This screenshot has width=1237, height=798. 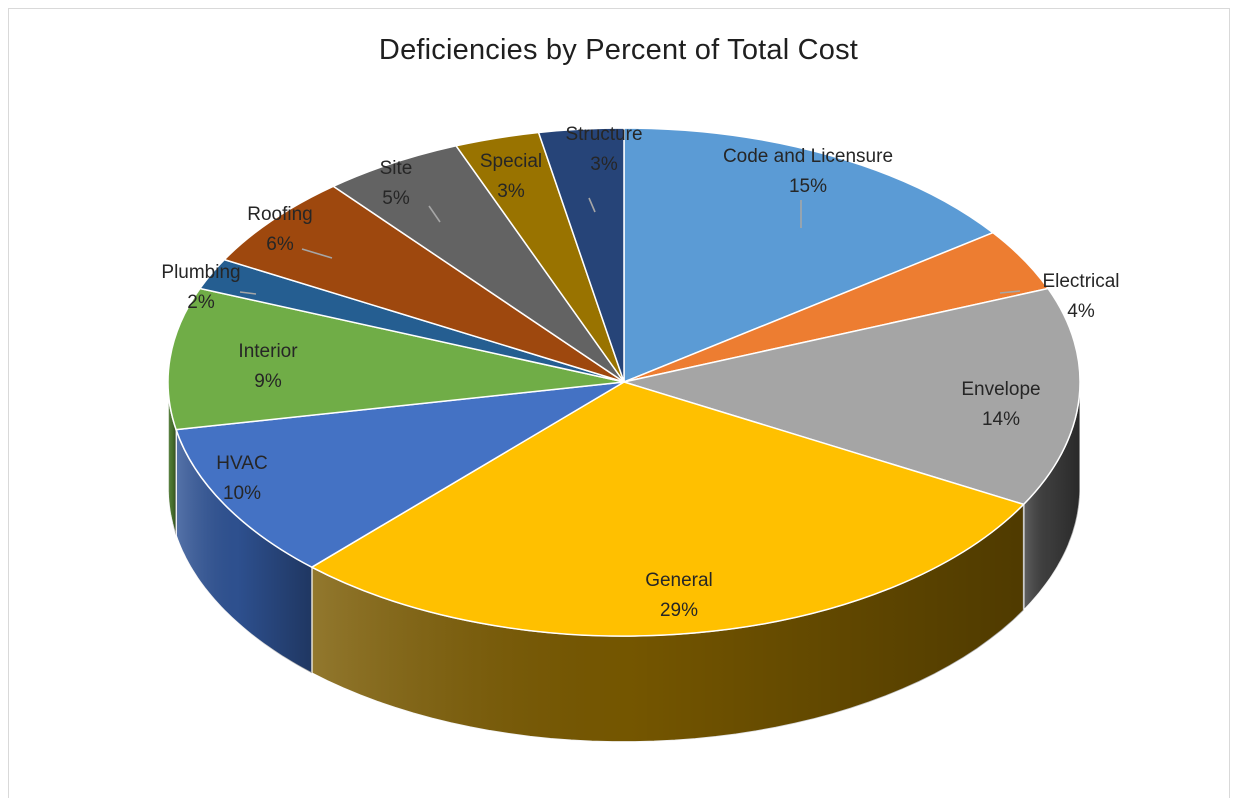 What do you see at coordinates (1010, 292) in the screenshot?
I see `leader-line-electrical` at bounding box center [1010, 292].